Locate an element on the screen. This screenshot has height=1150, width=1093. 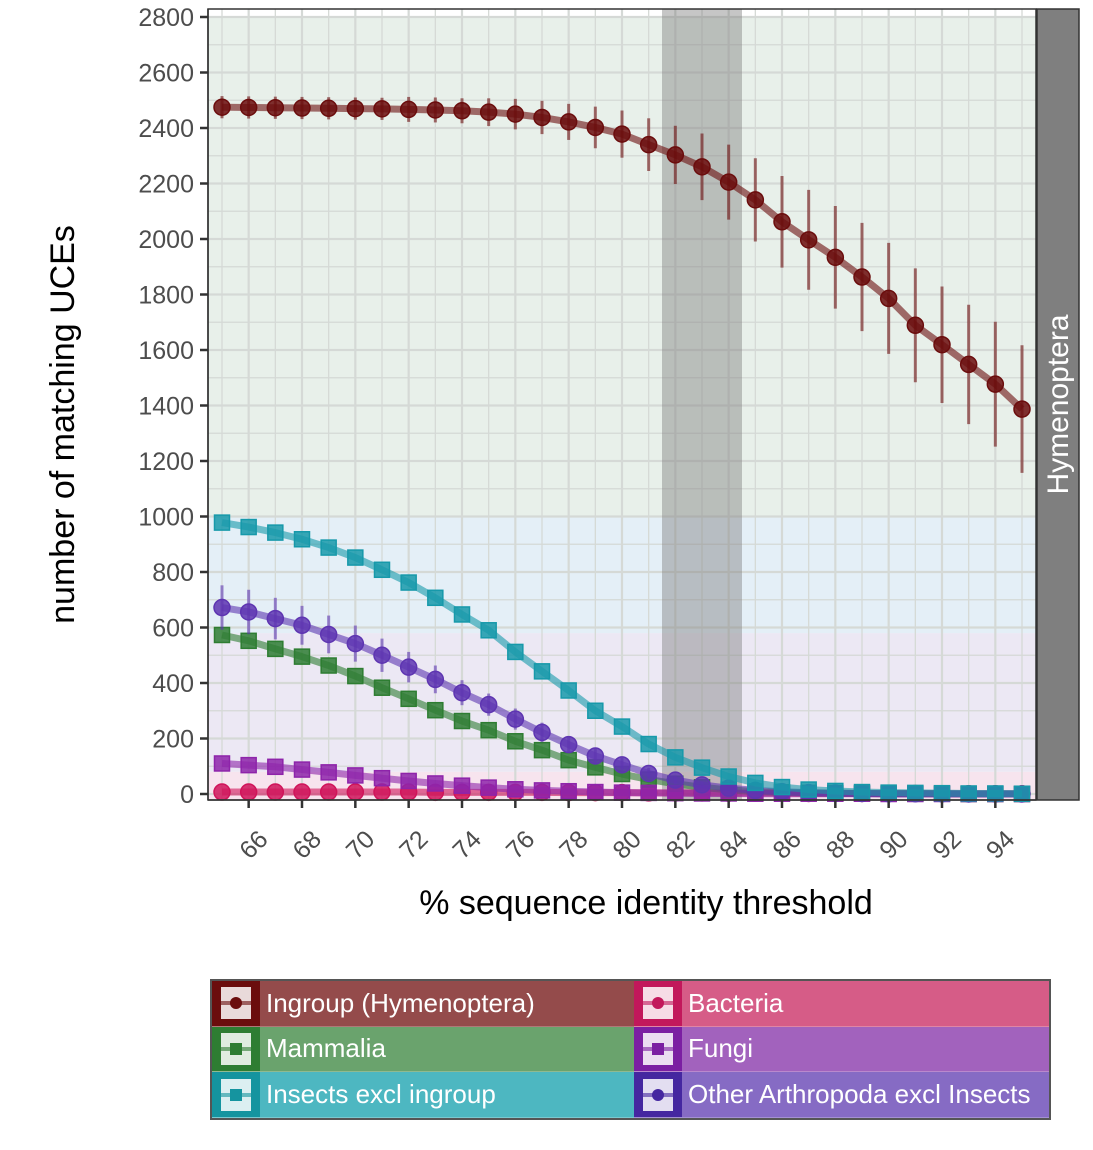
x-tick-label: 84 is located at coordinates (734, 845).